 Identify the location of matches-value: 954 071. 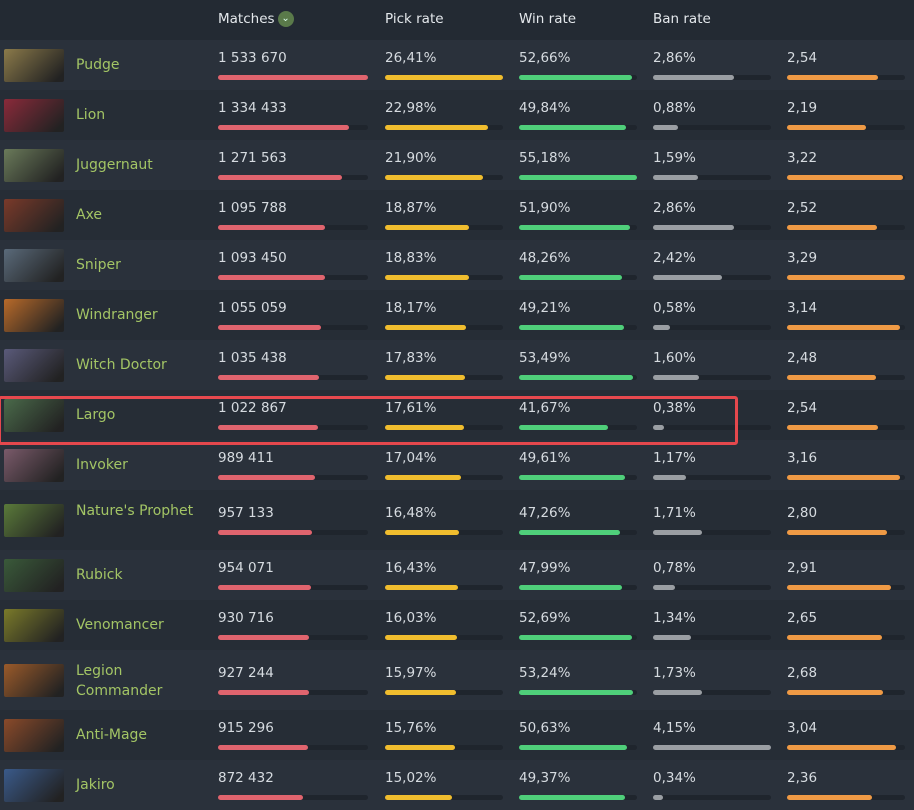
(246, 568).